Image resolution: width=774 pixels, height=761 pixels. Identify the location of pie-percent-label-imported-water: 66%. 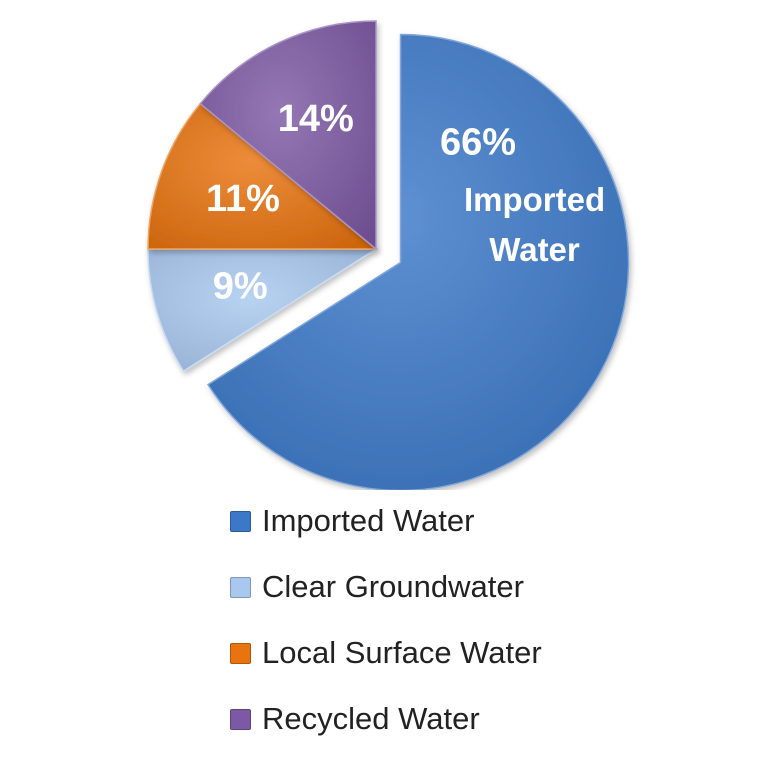
(478, 142).